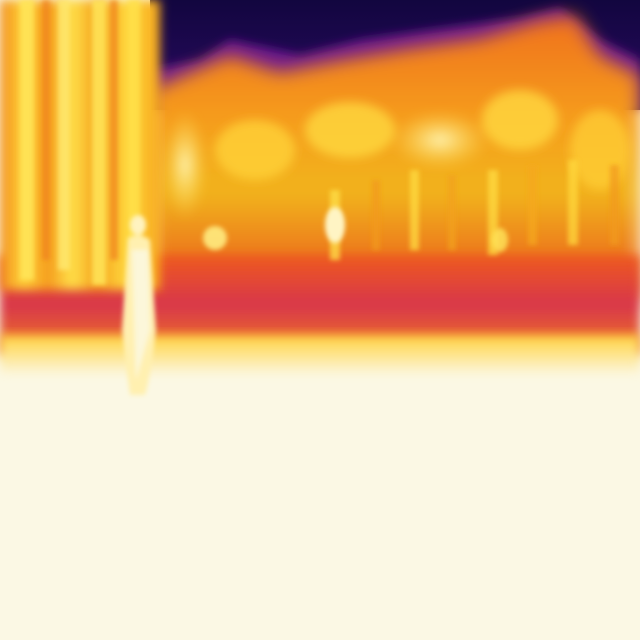 The width and height of the screenshot is (640, 640). What do you see at coordinates (355, 229) in the screenshot?
I see `small-hotspots` at bounding box center [355, 229].